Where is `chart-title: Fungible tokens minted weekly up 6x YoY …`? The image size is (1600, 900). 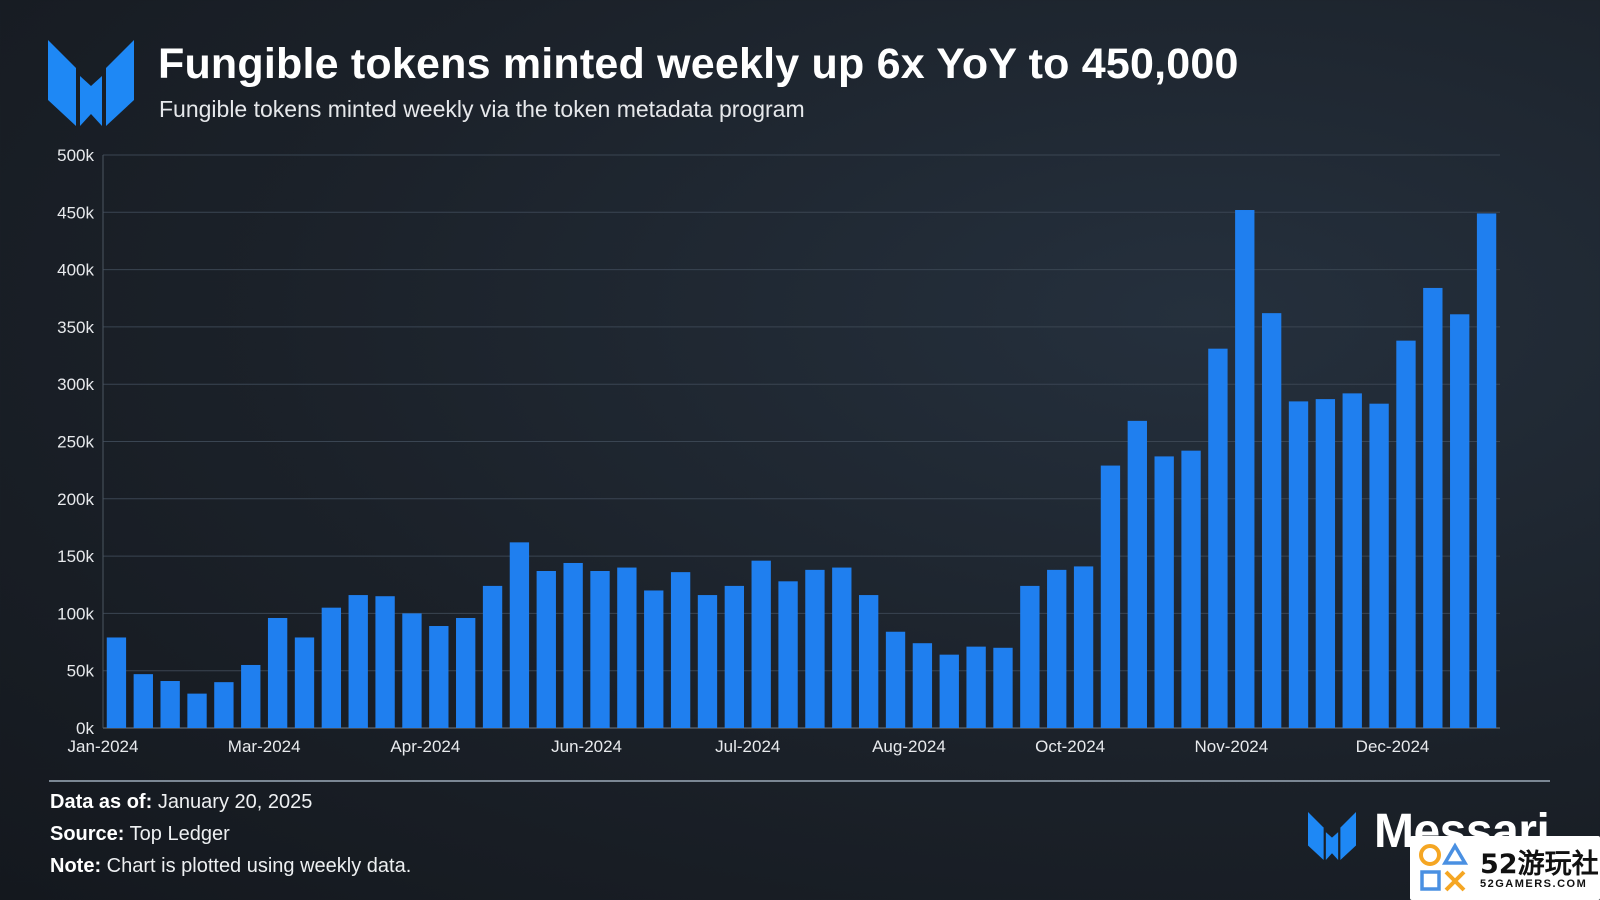 chart-title: Fungible tokens minted weekly up 6x YoY … is located at coordinates (698, 64).